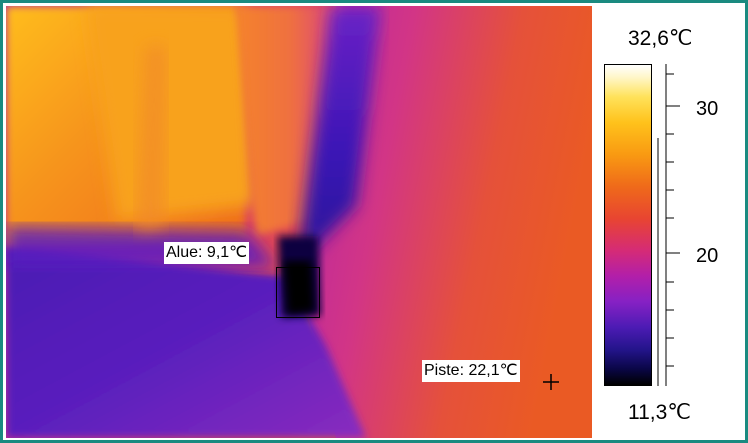  Describe the element at coordinates (660, 38) in the screenshot. I see `scale-max-label: 32,6℃` at that location.